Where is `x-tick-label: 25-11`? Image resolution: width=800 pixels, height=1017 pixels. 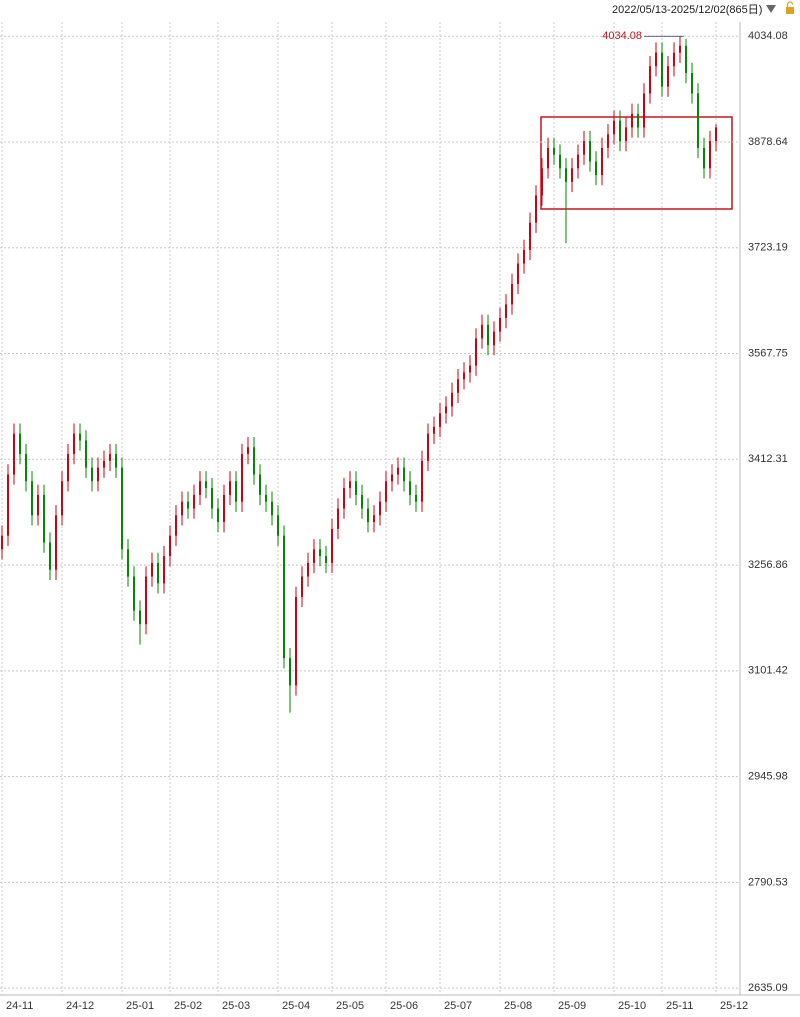
x-tick-label: 25-11 is located at coordinates (679, 1006).